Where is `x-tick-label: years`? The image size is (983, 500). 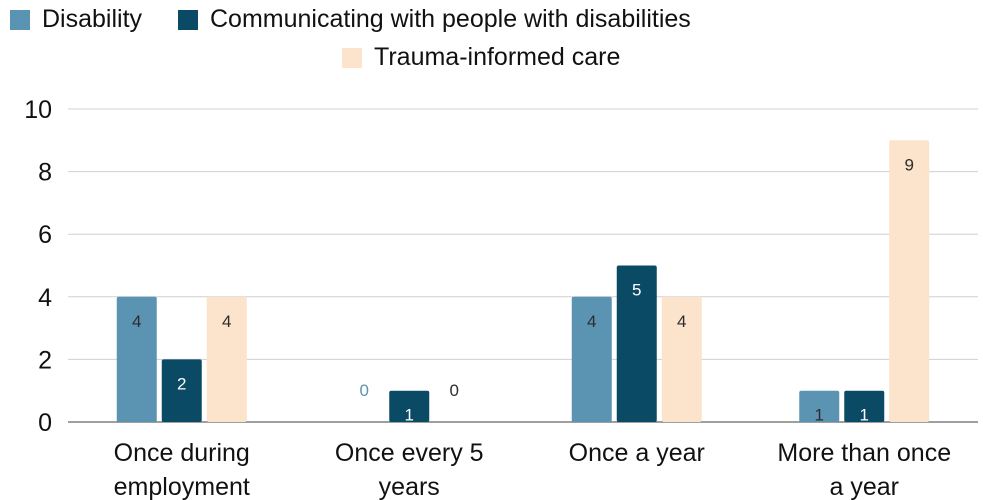
x-tick-label: years is located at coordinates (409, 486).